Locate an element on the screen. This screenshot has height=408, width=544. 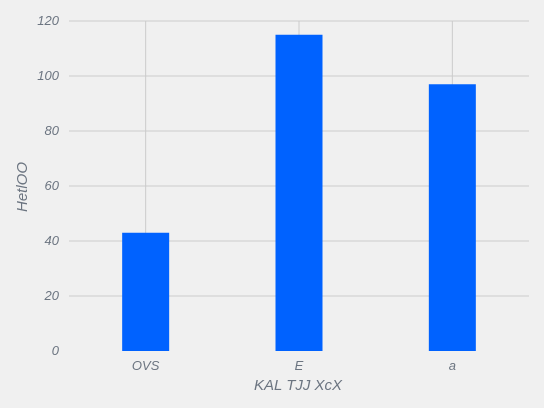
y-axis-ticks: 0 20 40 60 80 100 120 is located at coordinates (48, 185).